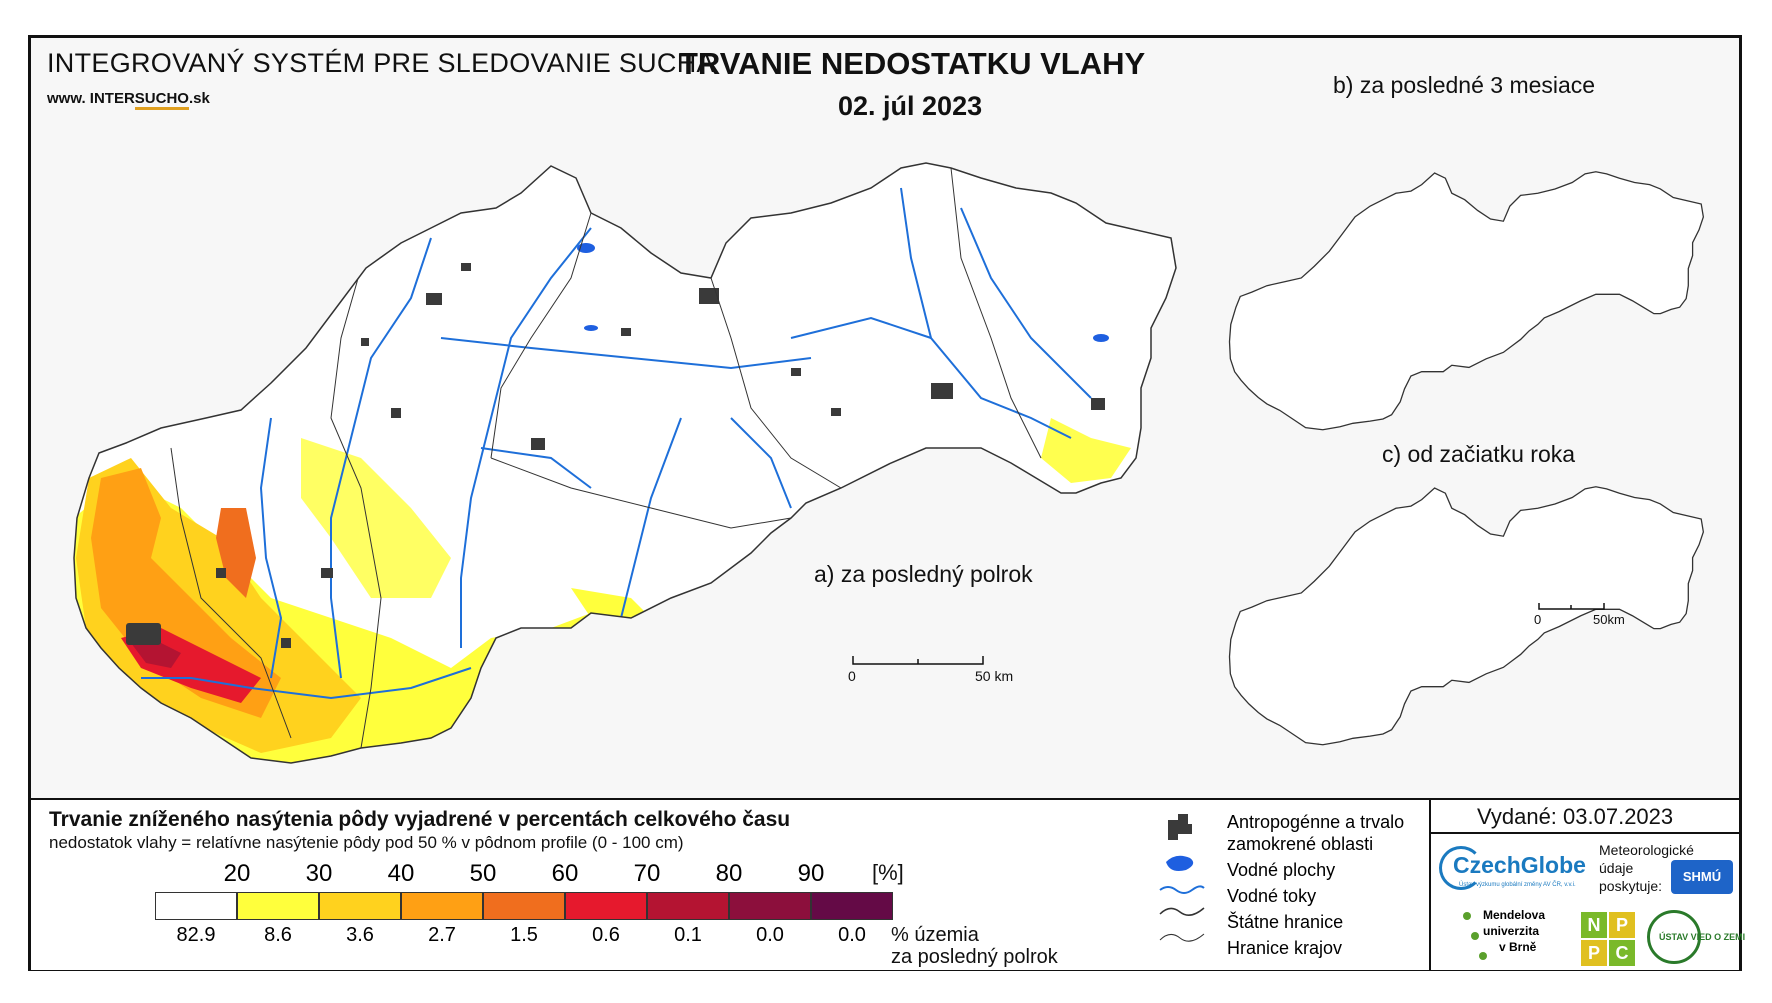 The image size is (1772, 1003). I want to click on small-scale-zero: 0, so click(1538, 619).